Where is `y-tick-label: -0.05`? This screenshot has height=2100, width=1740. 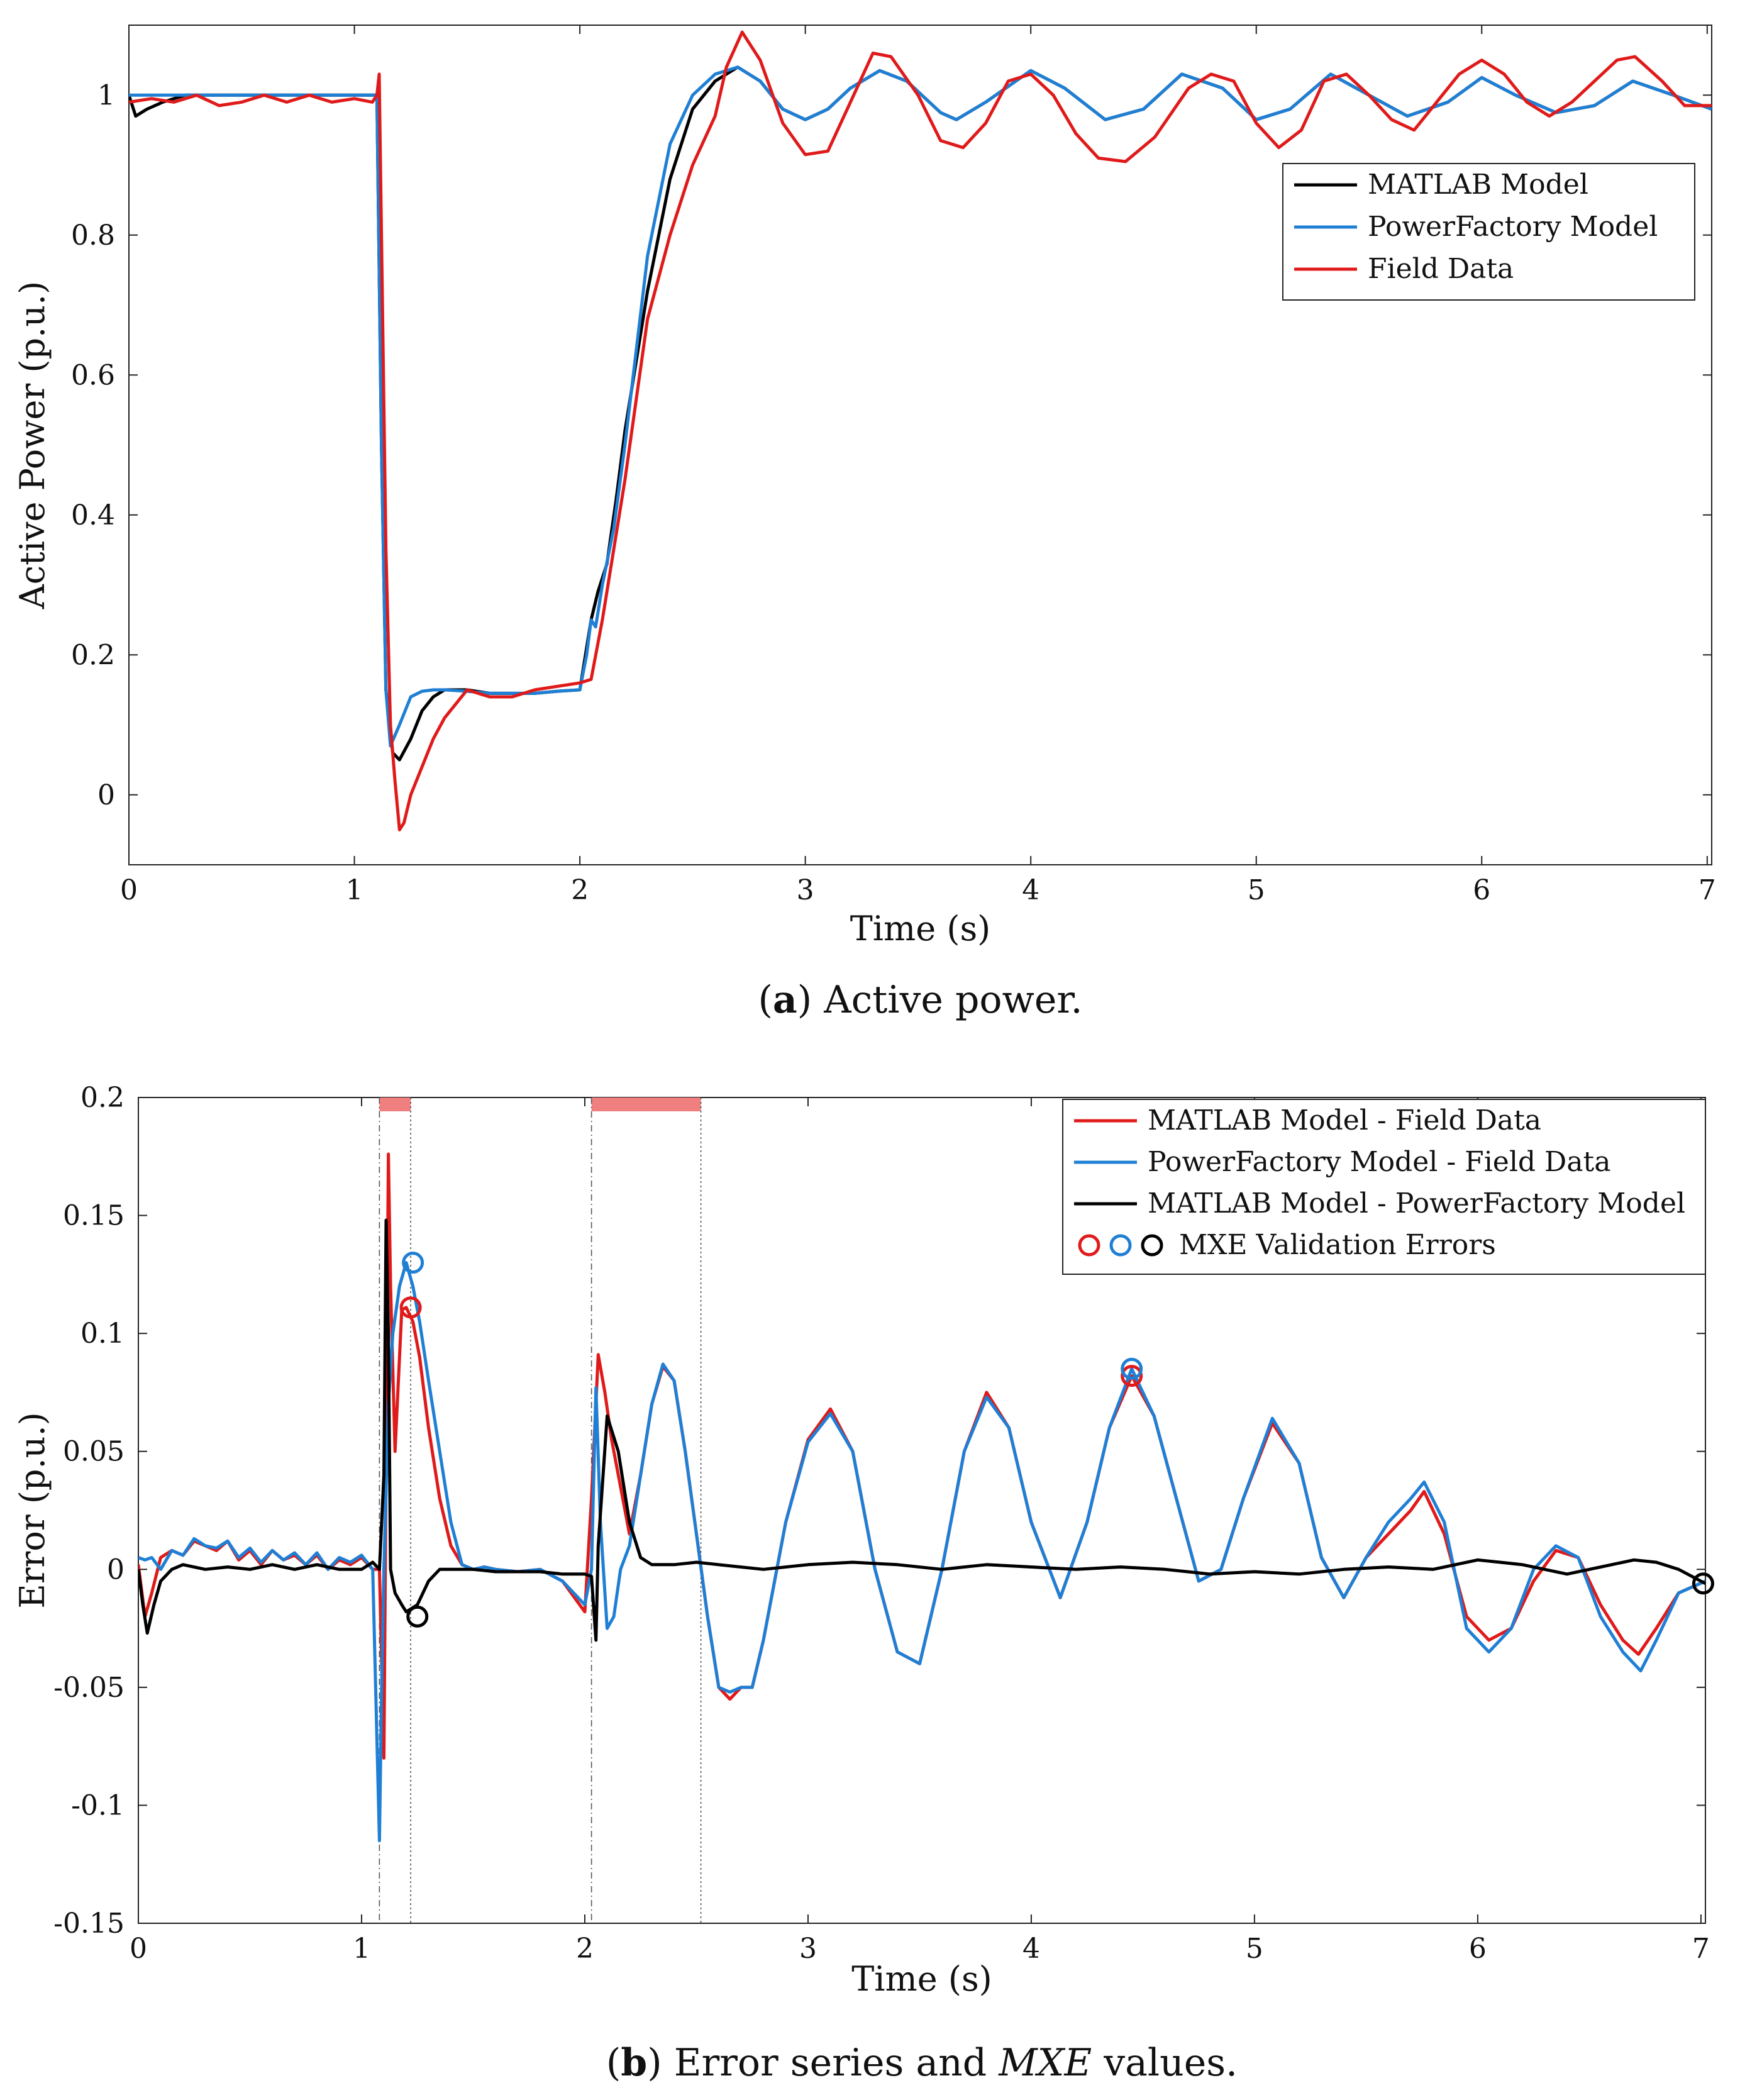 y-tick-label: -0.05 is located at coordinates (89, 1688).